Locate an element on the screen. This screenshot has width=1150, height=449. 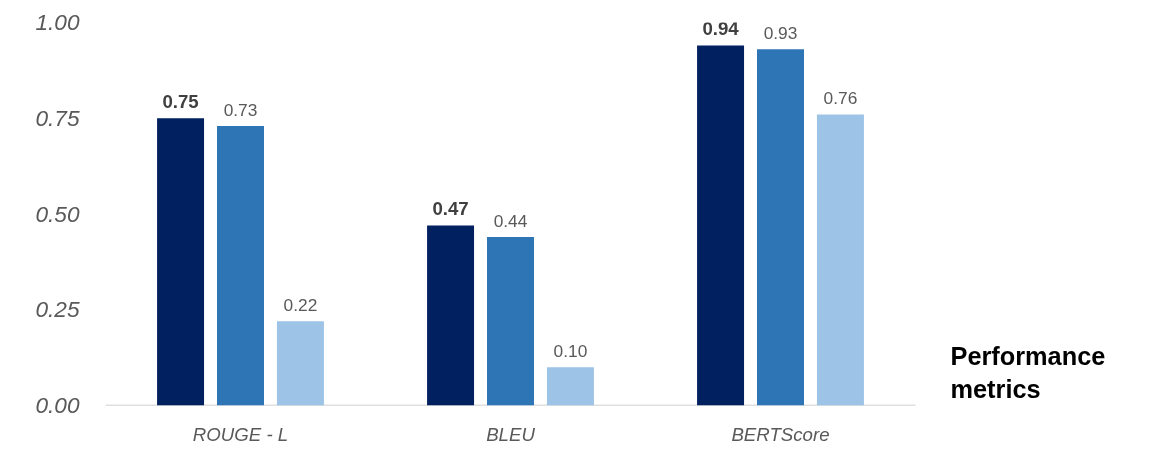
y-tick-label: 0.75 is located at coordinates (57, 117).